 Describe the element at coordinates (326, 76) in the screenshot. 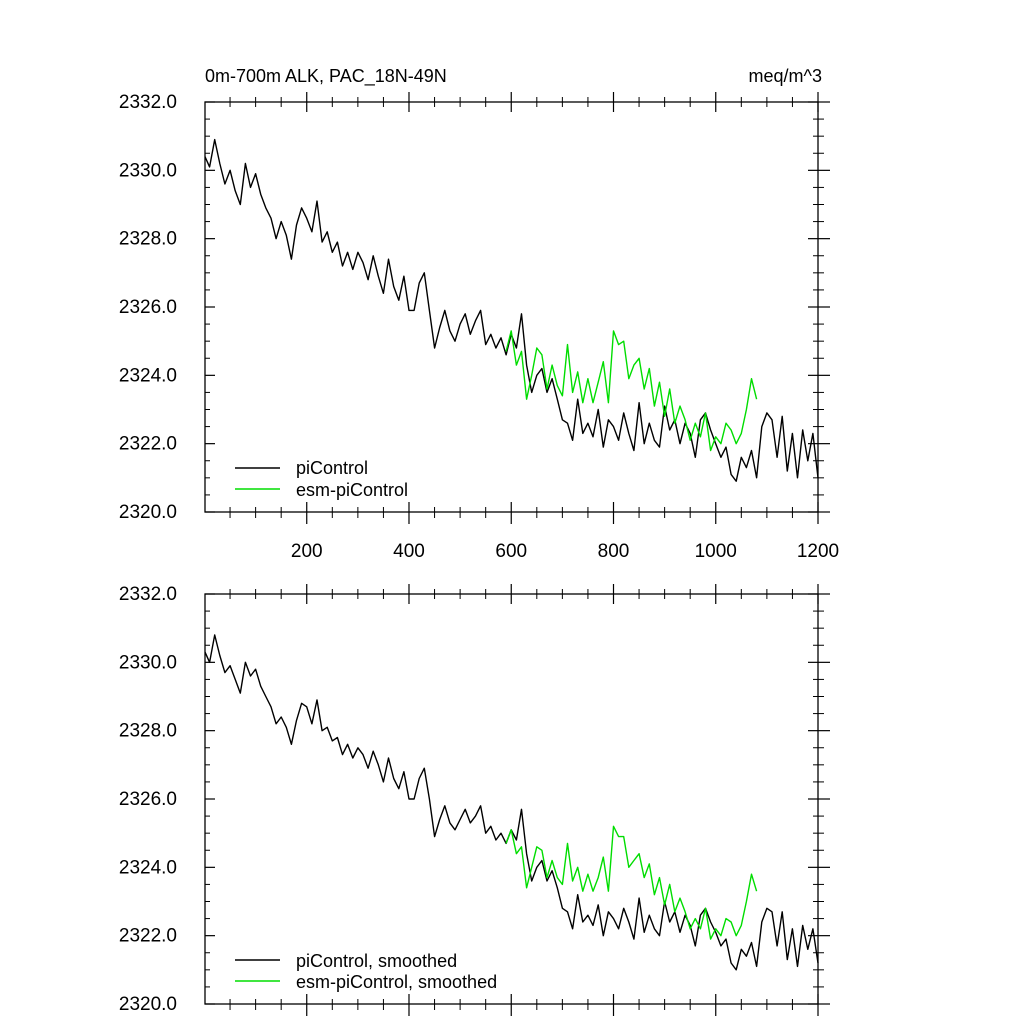

I see `panel-title: 0m-700m ALK, PAC_18N-49N` at that location.